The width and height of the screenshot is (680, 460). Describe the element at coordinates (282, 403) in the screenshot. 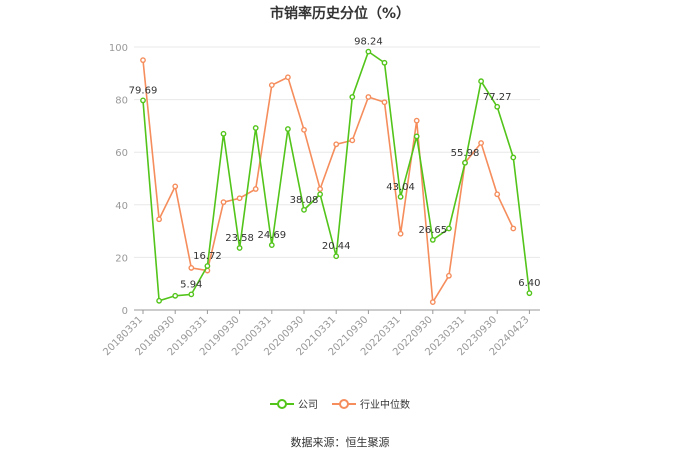

I see `legend-company-line-icon` at that location.